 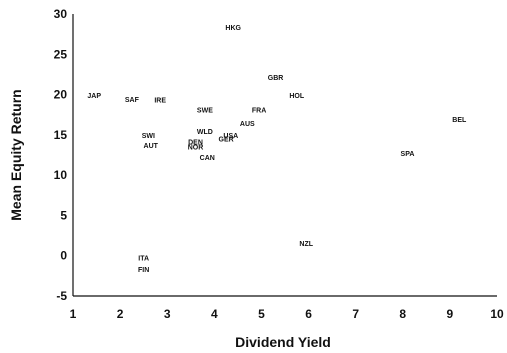 I want to click on y-tick-label: -5, so click(x=61, y=296).